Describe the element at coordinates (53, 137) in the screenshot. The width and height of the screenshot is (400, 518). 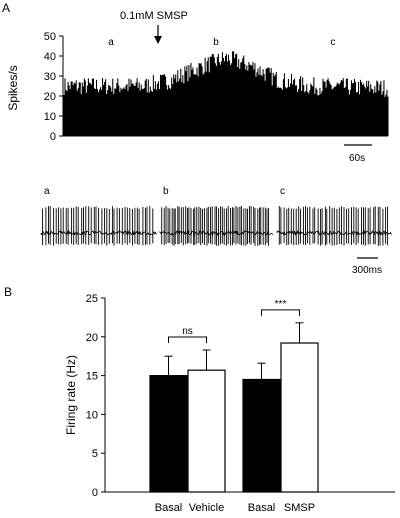
I see `panel-a-y-tick-label: 0` at that location.